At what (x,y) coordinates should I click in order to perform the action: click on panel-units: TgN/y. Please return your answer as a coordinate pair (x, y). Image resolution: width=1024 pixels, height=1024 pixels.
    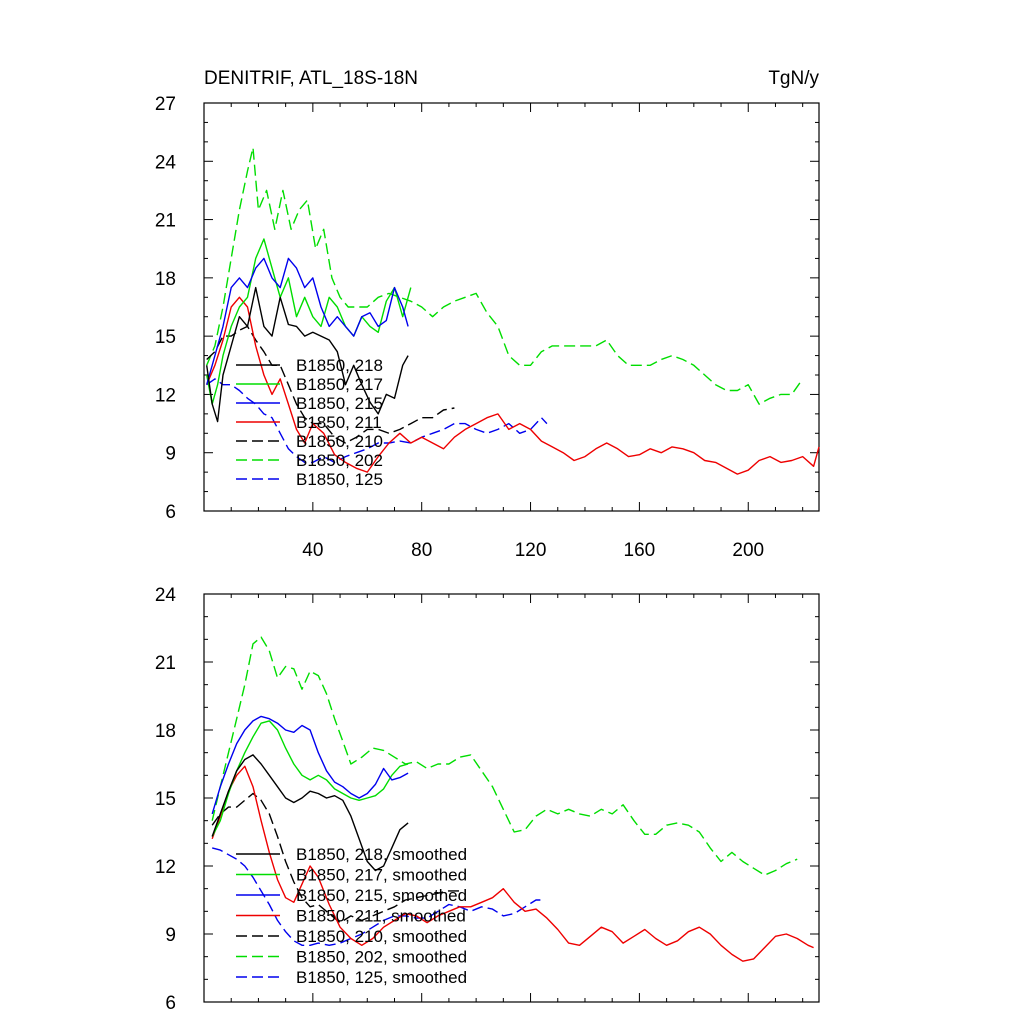
    Looking at the image, I should click on (793, 78).